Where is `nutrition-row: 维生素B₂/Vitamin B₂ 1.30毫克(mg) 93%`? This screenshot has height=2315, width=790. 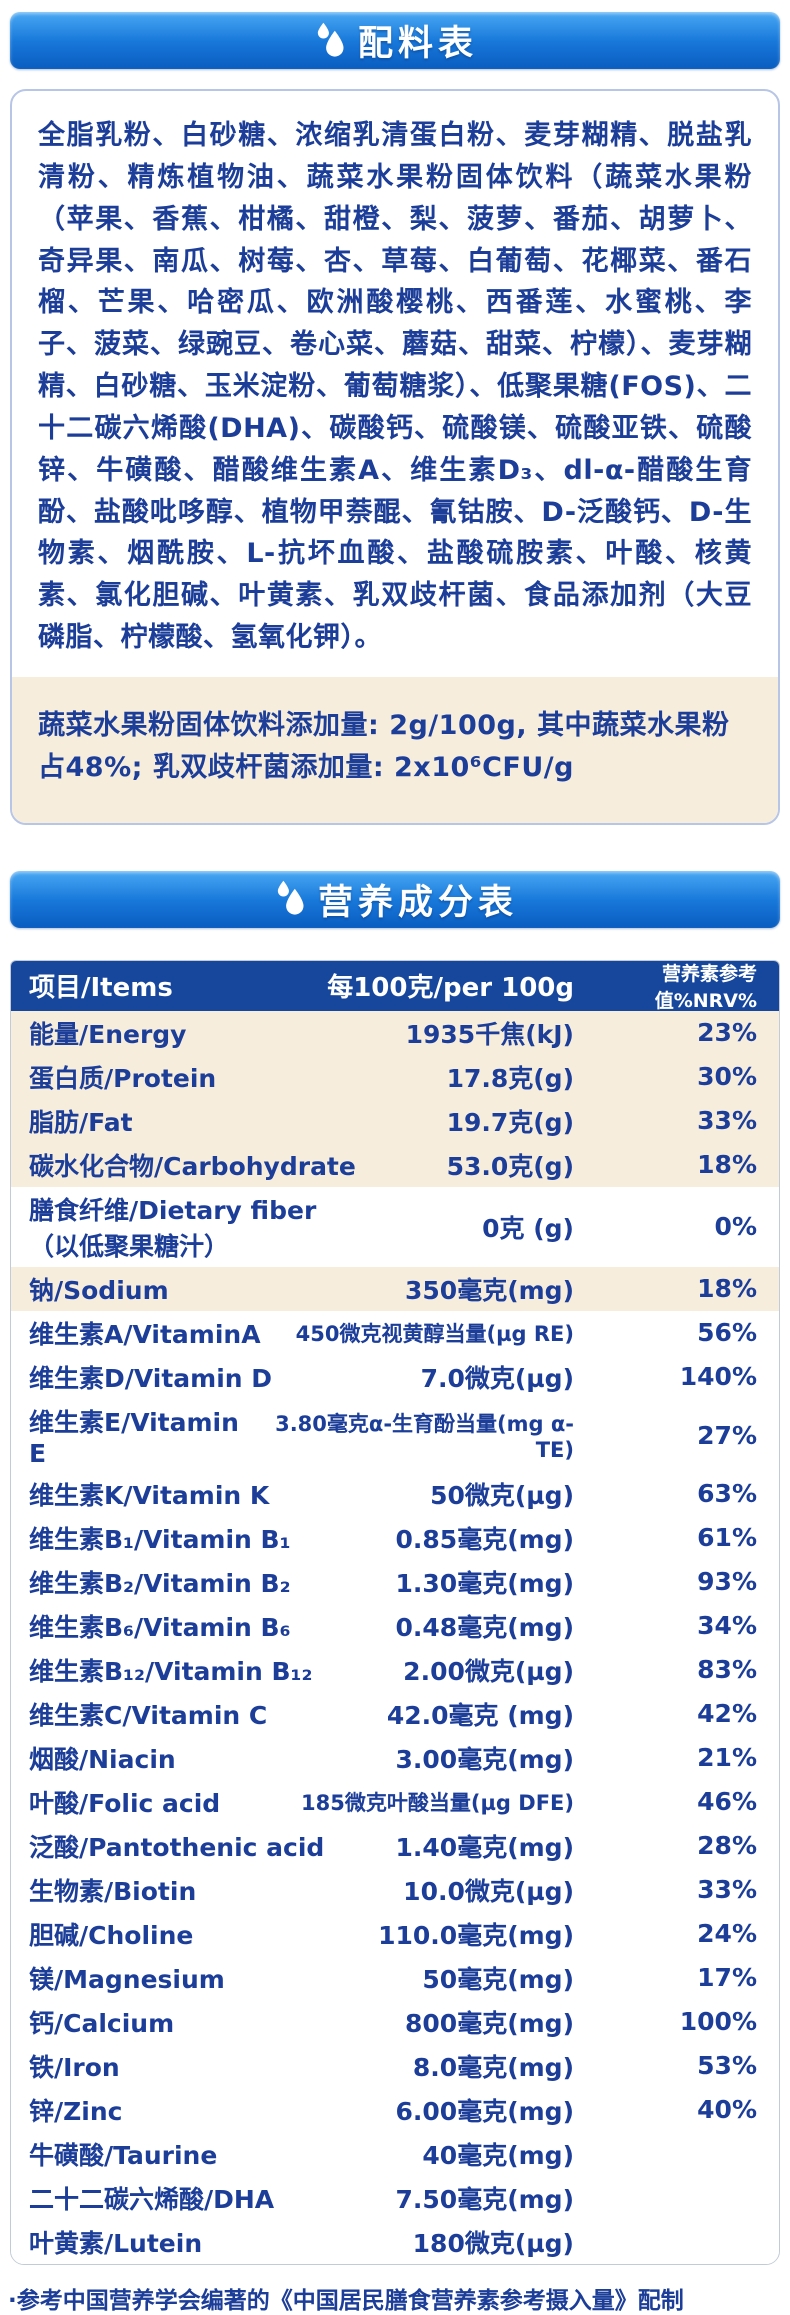
nutrition-row: 维生素B₂/Vitamin B₂ 1.30毫克(mg) 93% is located at coordinates (395, 1581).